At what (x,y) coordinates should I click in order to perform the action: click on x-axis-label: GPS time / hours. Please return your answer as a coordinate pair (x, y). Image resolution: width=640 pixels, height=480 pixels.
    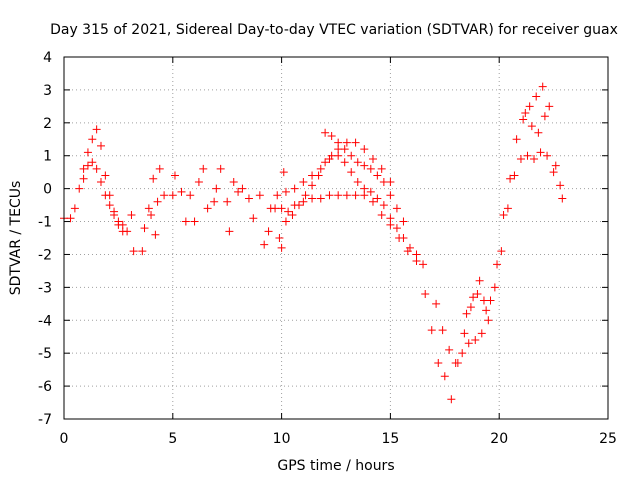
    Looking at the image, I should click on (335, 466).